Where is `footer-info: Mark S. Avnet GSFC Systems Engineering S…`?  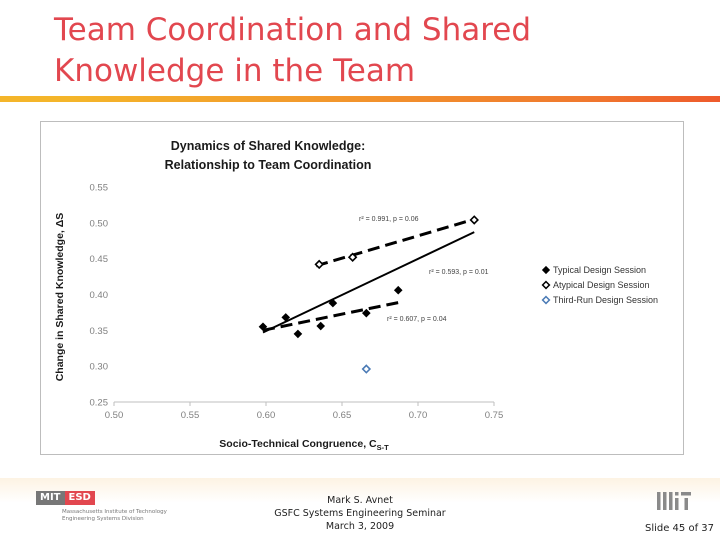
footer-info: Mark S. Avnet GSFC Systems Engineering S… is located at coordinates (360, 513).